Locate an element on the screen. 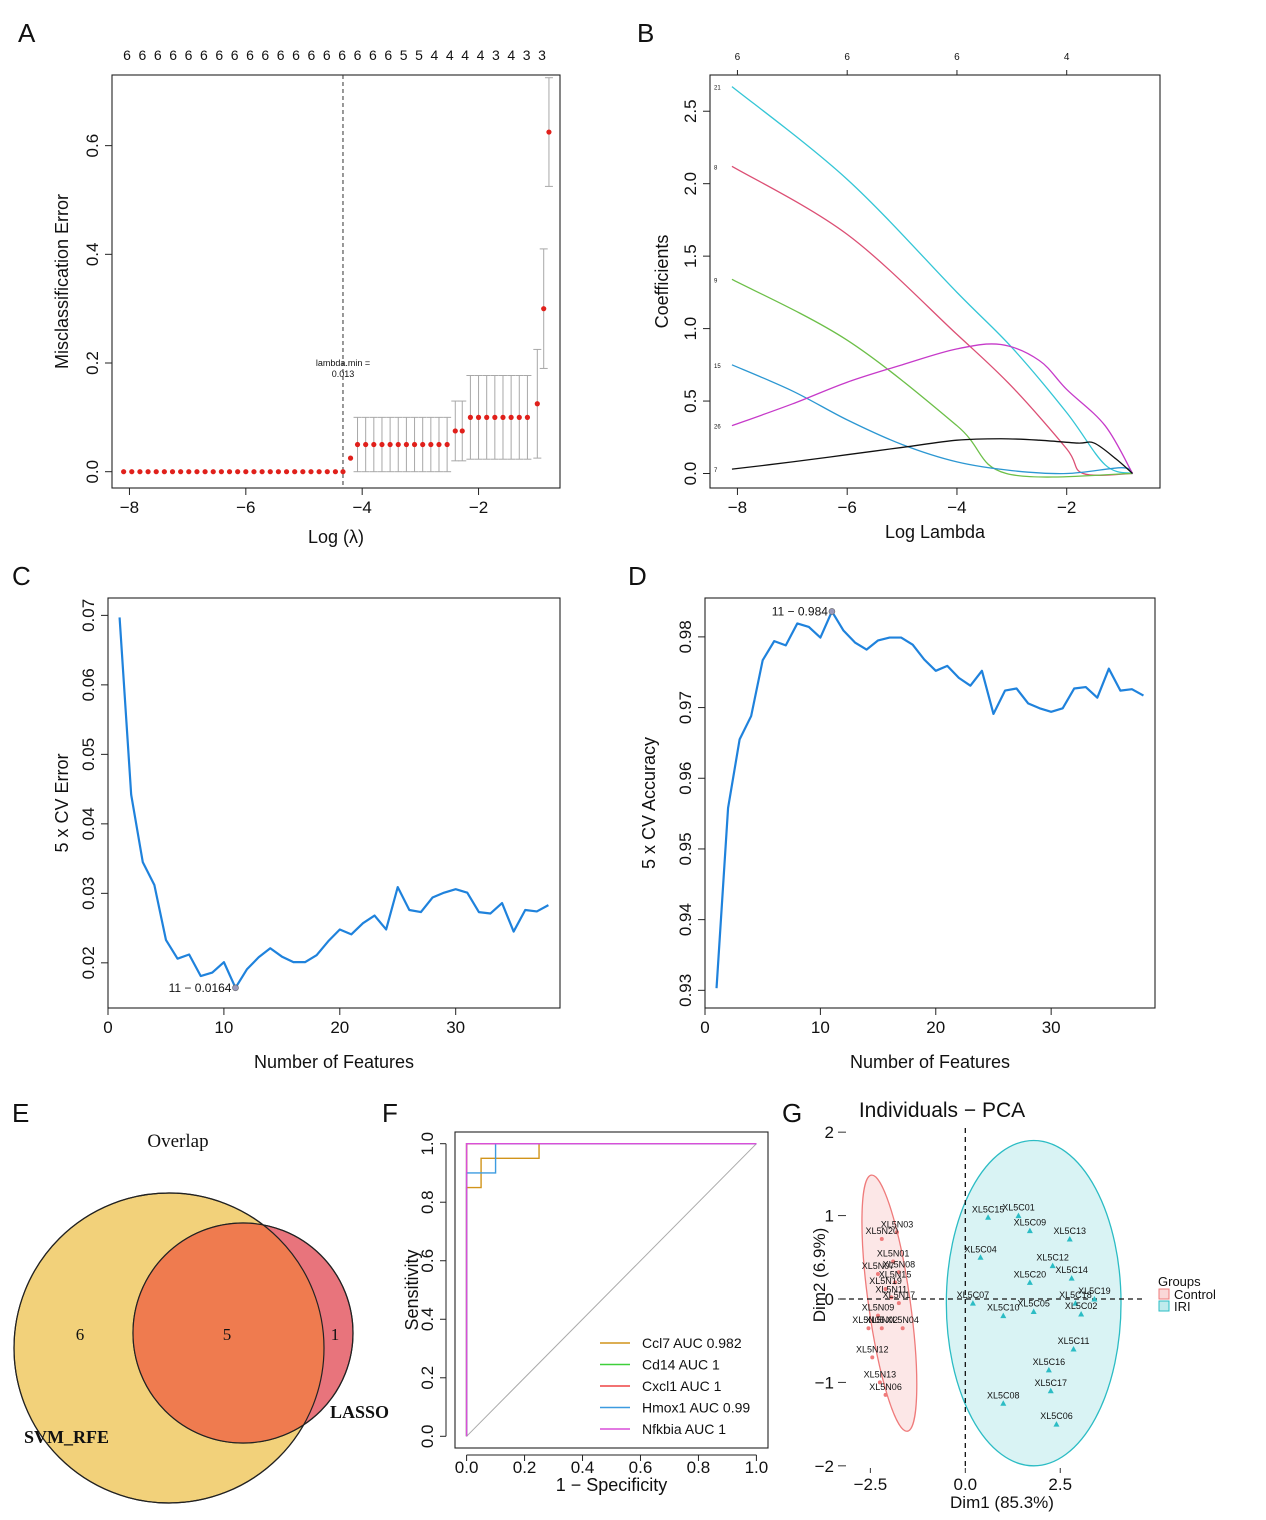  panel-label-f: F is located at coordinates (390, 1113).